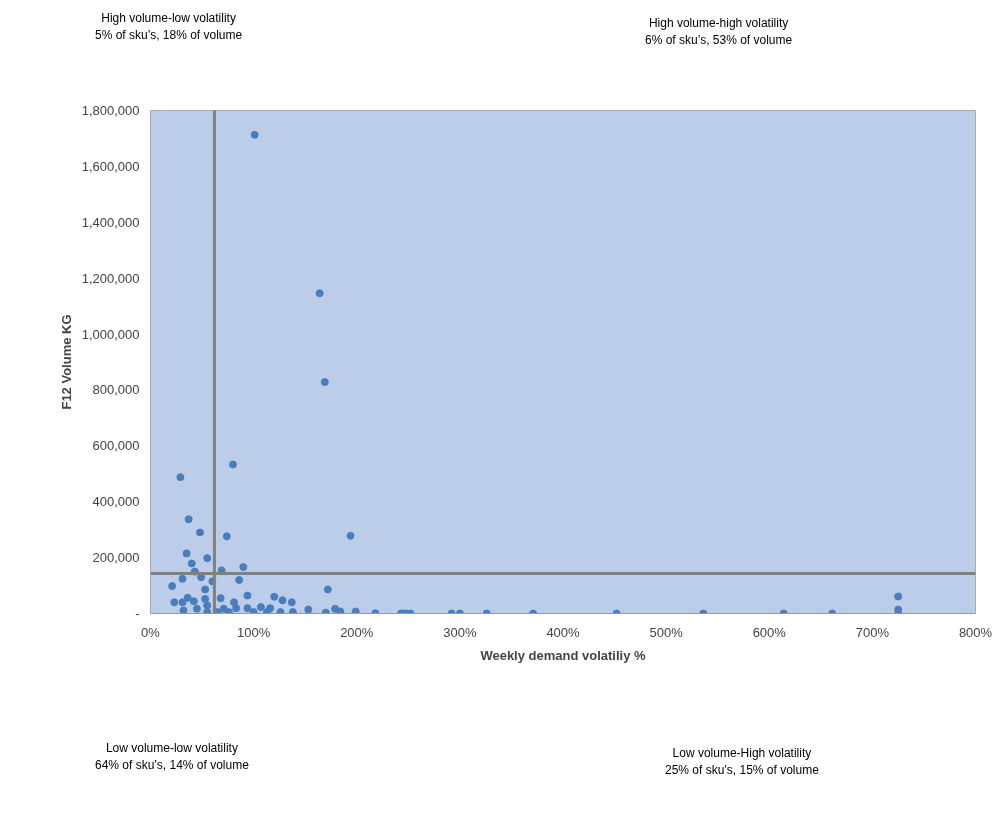 The width and height of the screenshot is (1006, 825). I want to click on y-tick-label: 1,600,000, so click(110, 166).